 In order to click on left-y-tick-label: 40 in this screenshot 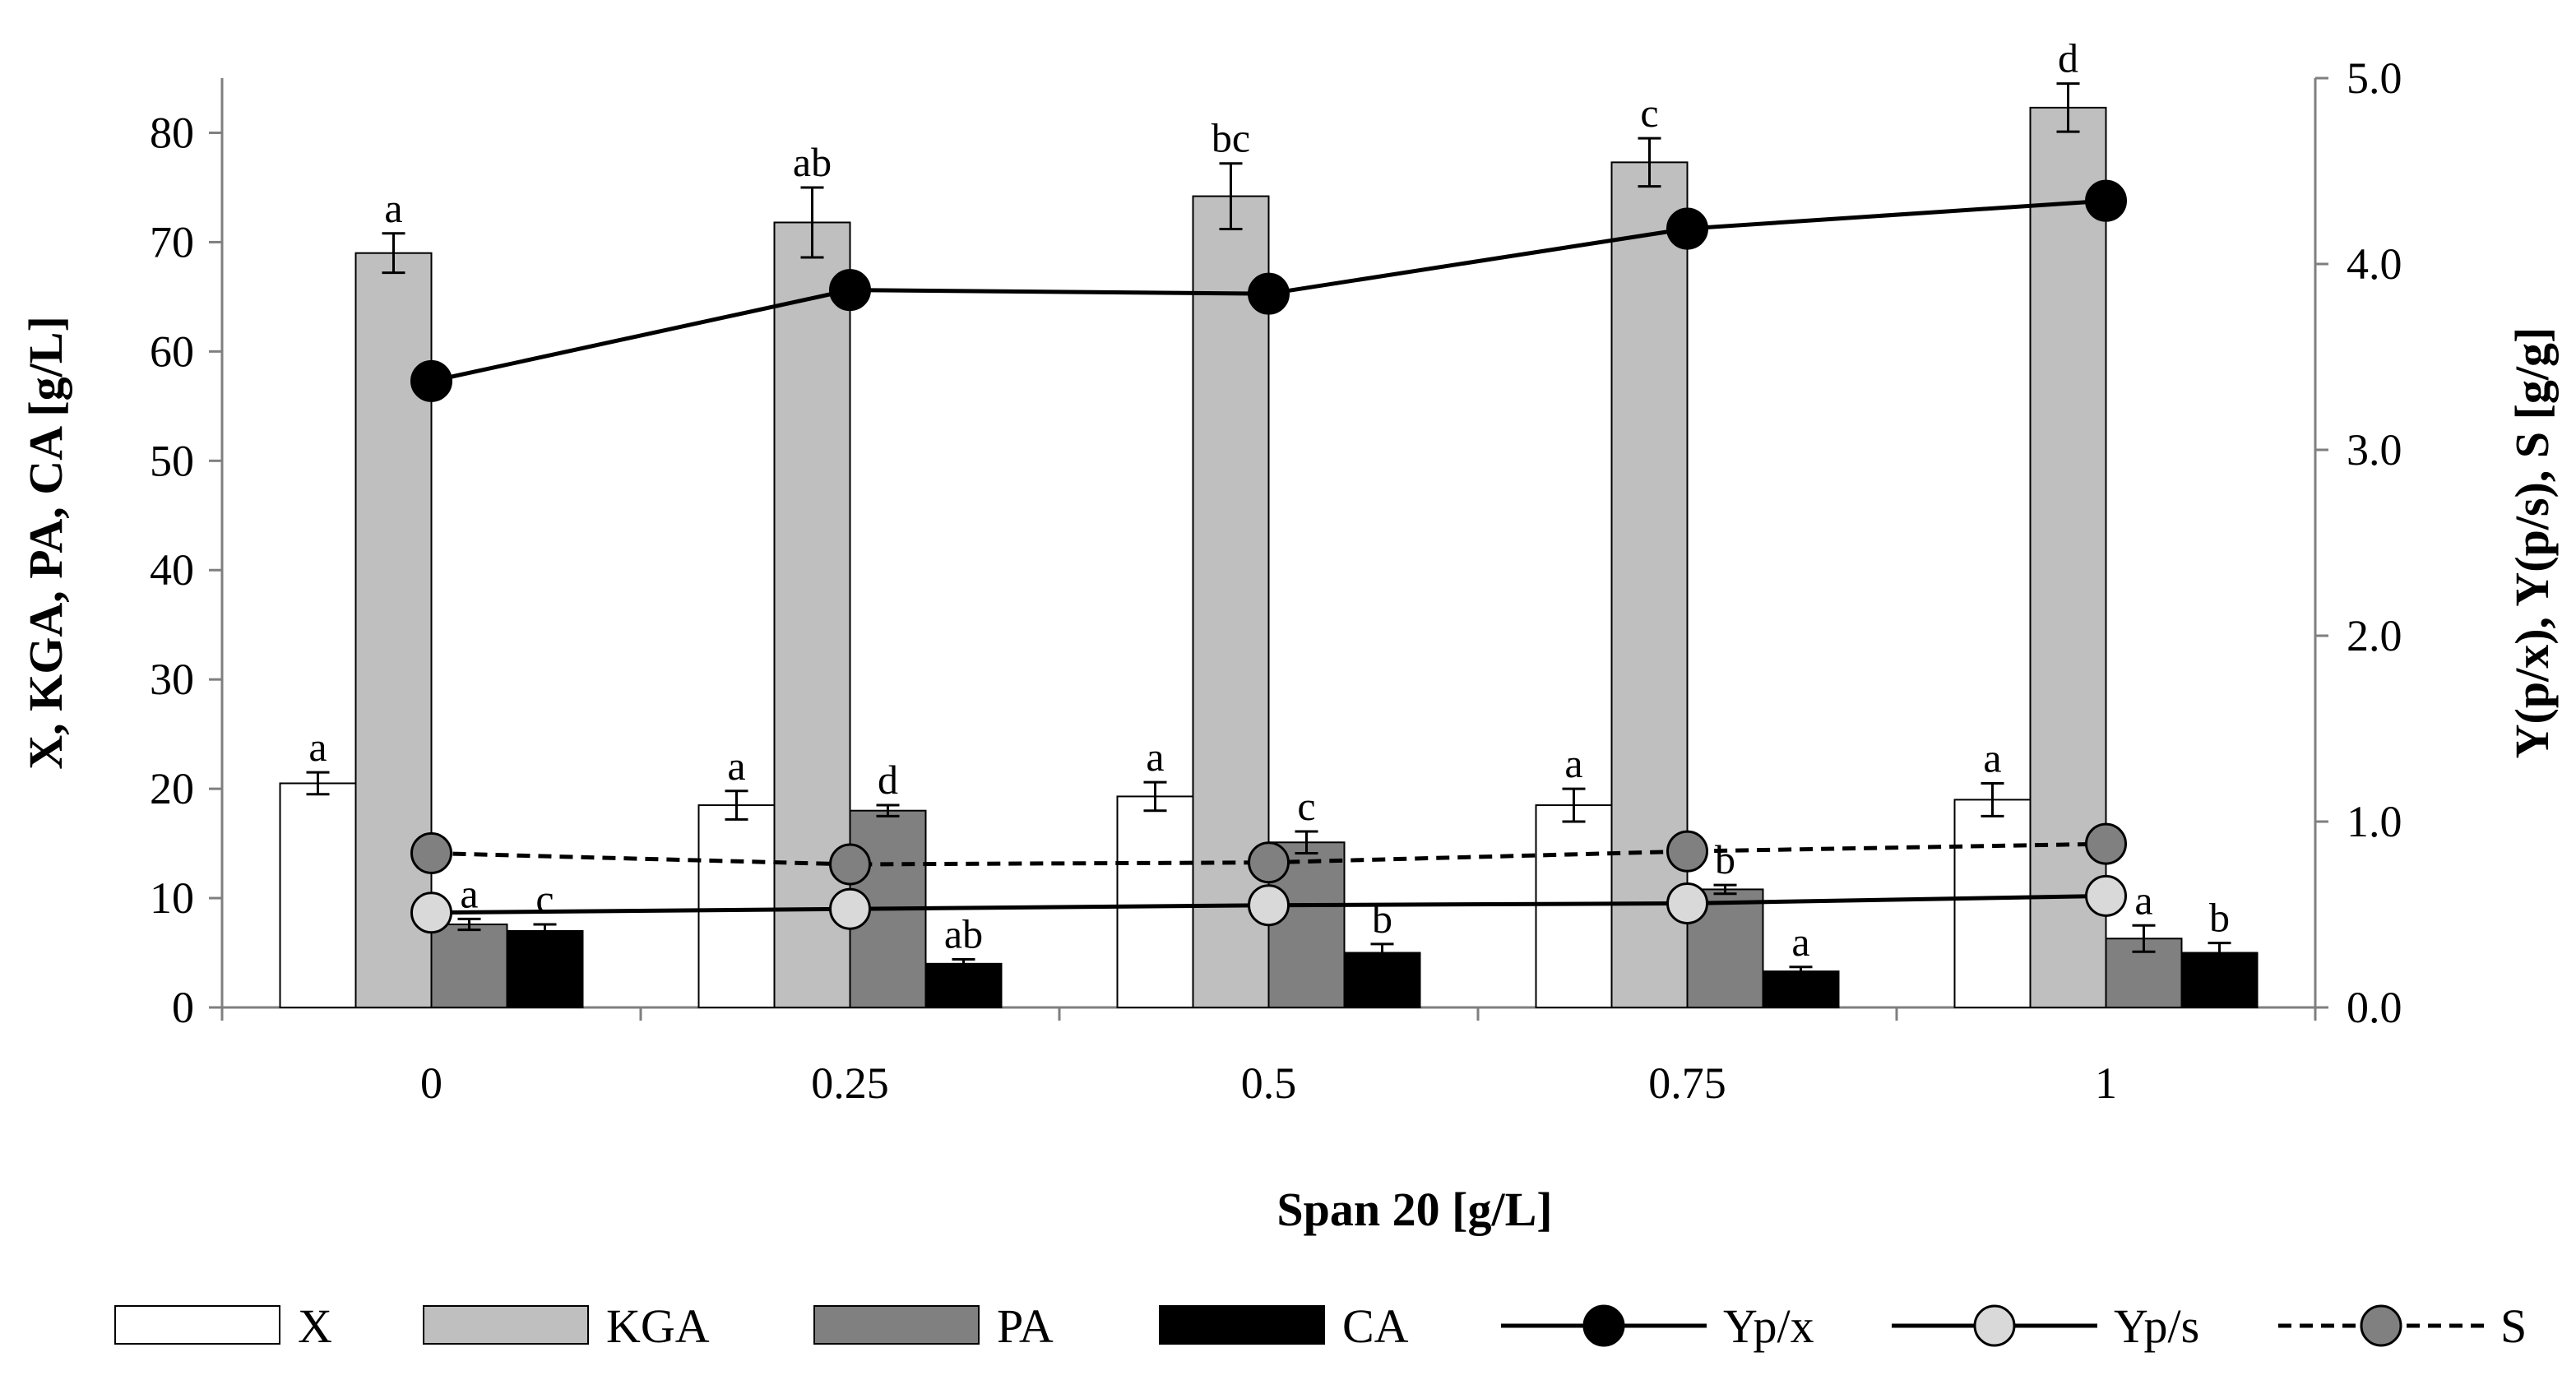, I will do `click(172, 570)`.